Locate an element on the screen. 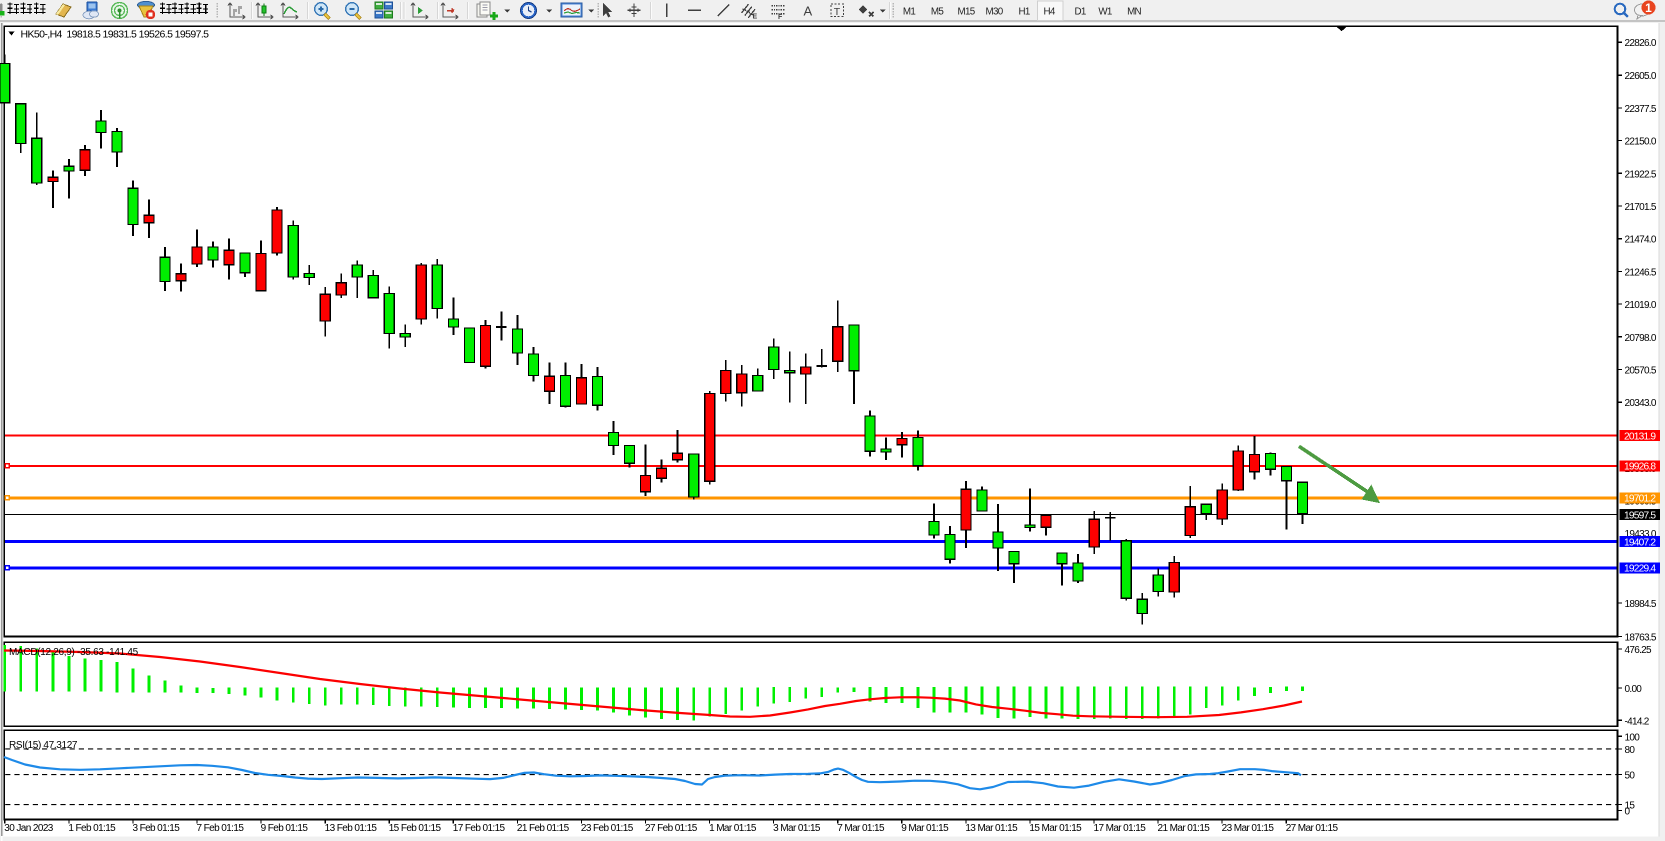 The image size is (1665, 841). svg-text: 476.25 is located at coordinates (1639, 650).